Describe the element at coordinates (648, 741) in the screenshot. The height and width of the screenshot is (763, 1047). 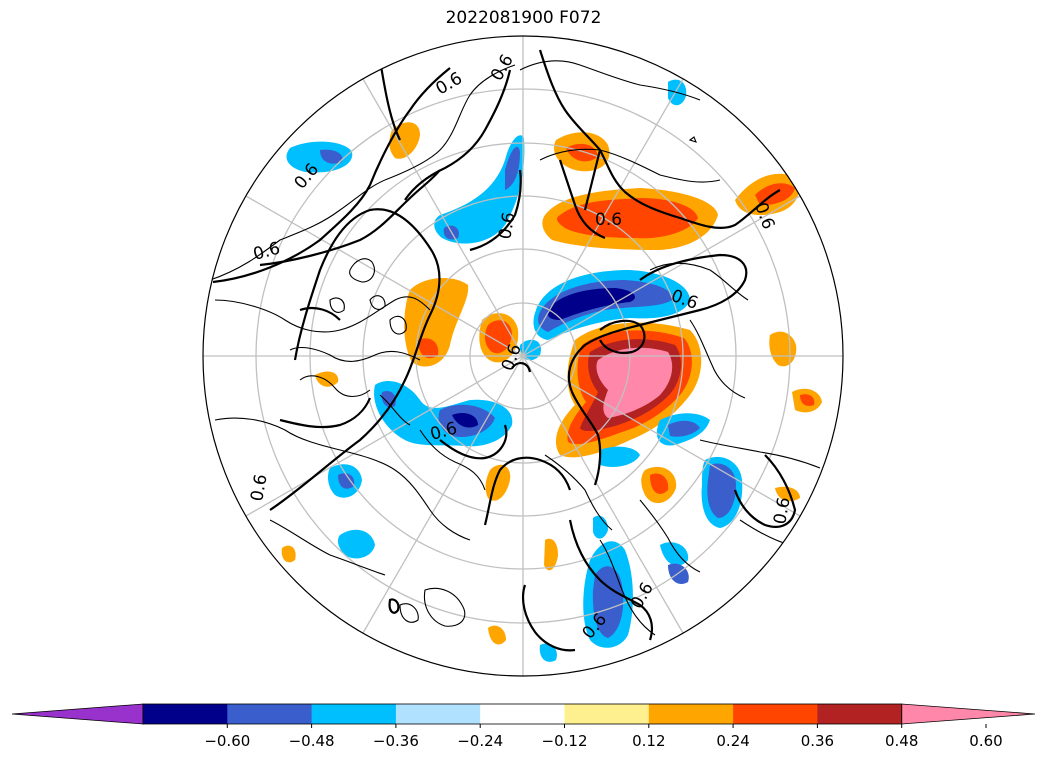
I see `colorbar-tick-label: 0.12` at that location.